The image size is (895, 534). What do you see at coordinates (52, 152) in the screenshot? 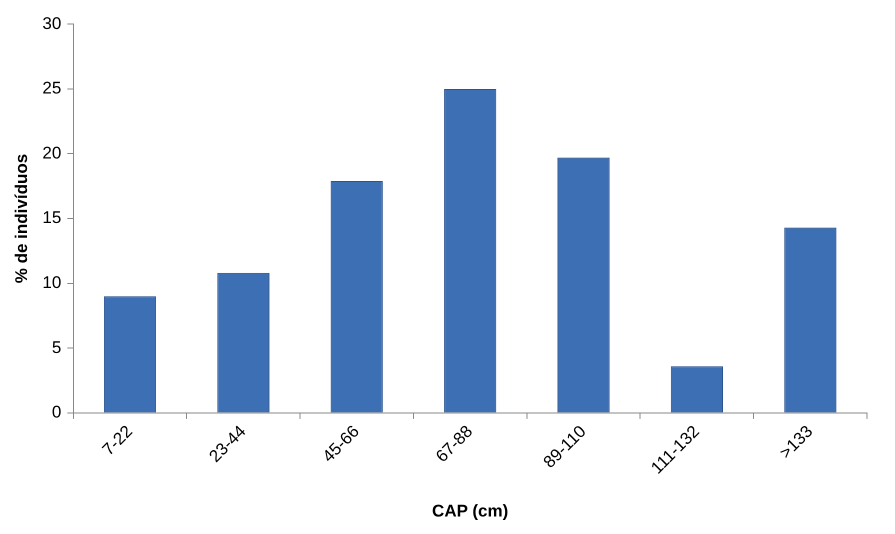
I see `y-tick-label: 20` at bounding box center [52, 152].